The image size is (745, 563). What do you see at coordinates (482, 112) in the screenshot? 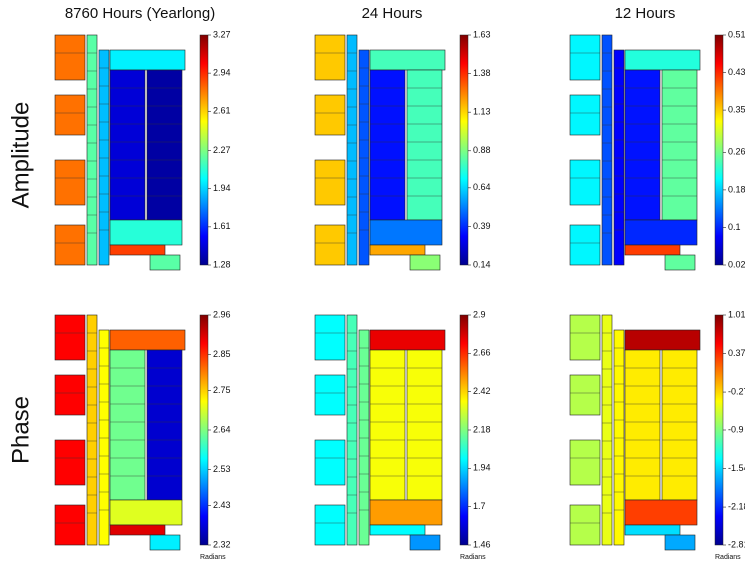
I see `colorbar-tick-label: 1.13` at bounding box center [482, 112].